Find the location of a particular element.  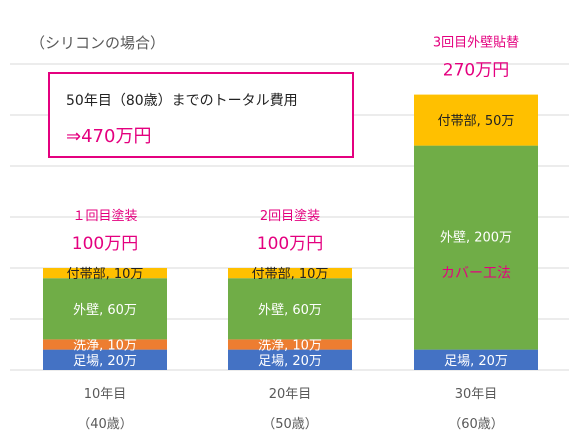

bar-total-label: 270万円 is located at coordinates (476, 71).